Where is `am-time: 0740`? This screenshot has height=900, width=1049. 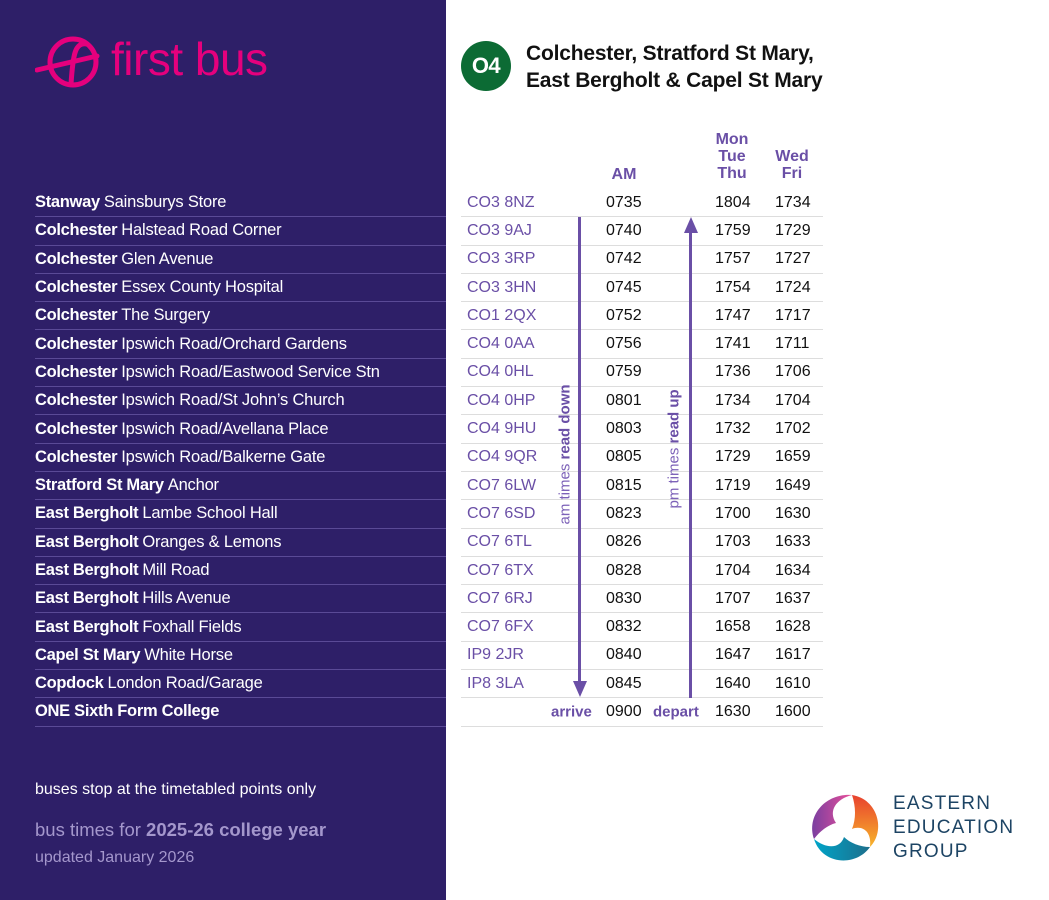
am-time: 0740 is located at coordinates (624, 230).